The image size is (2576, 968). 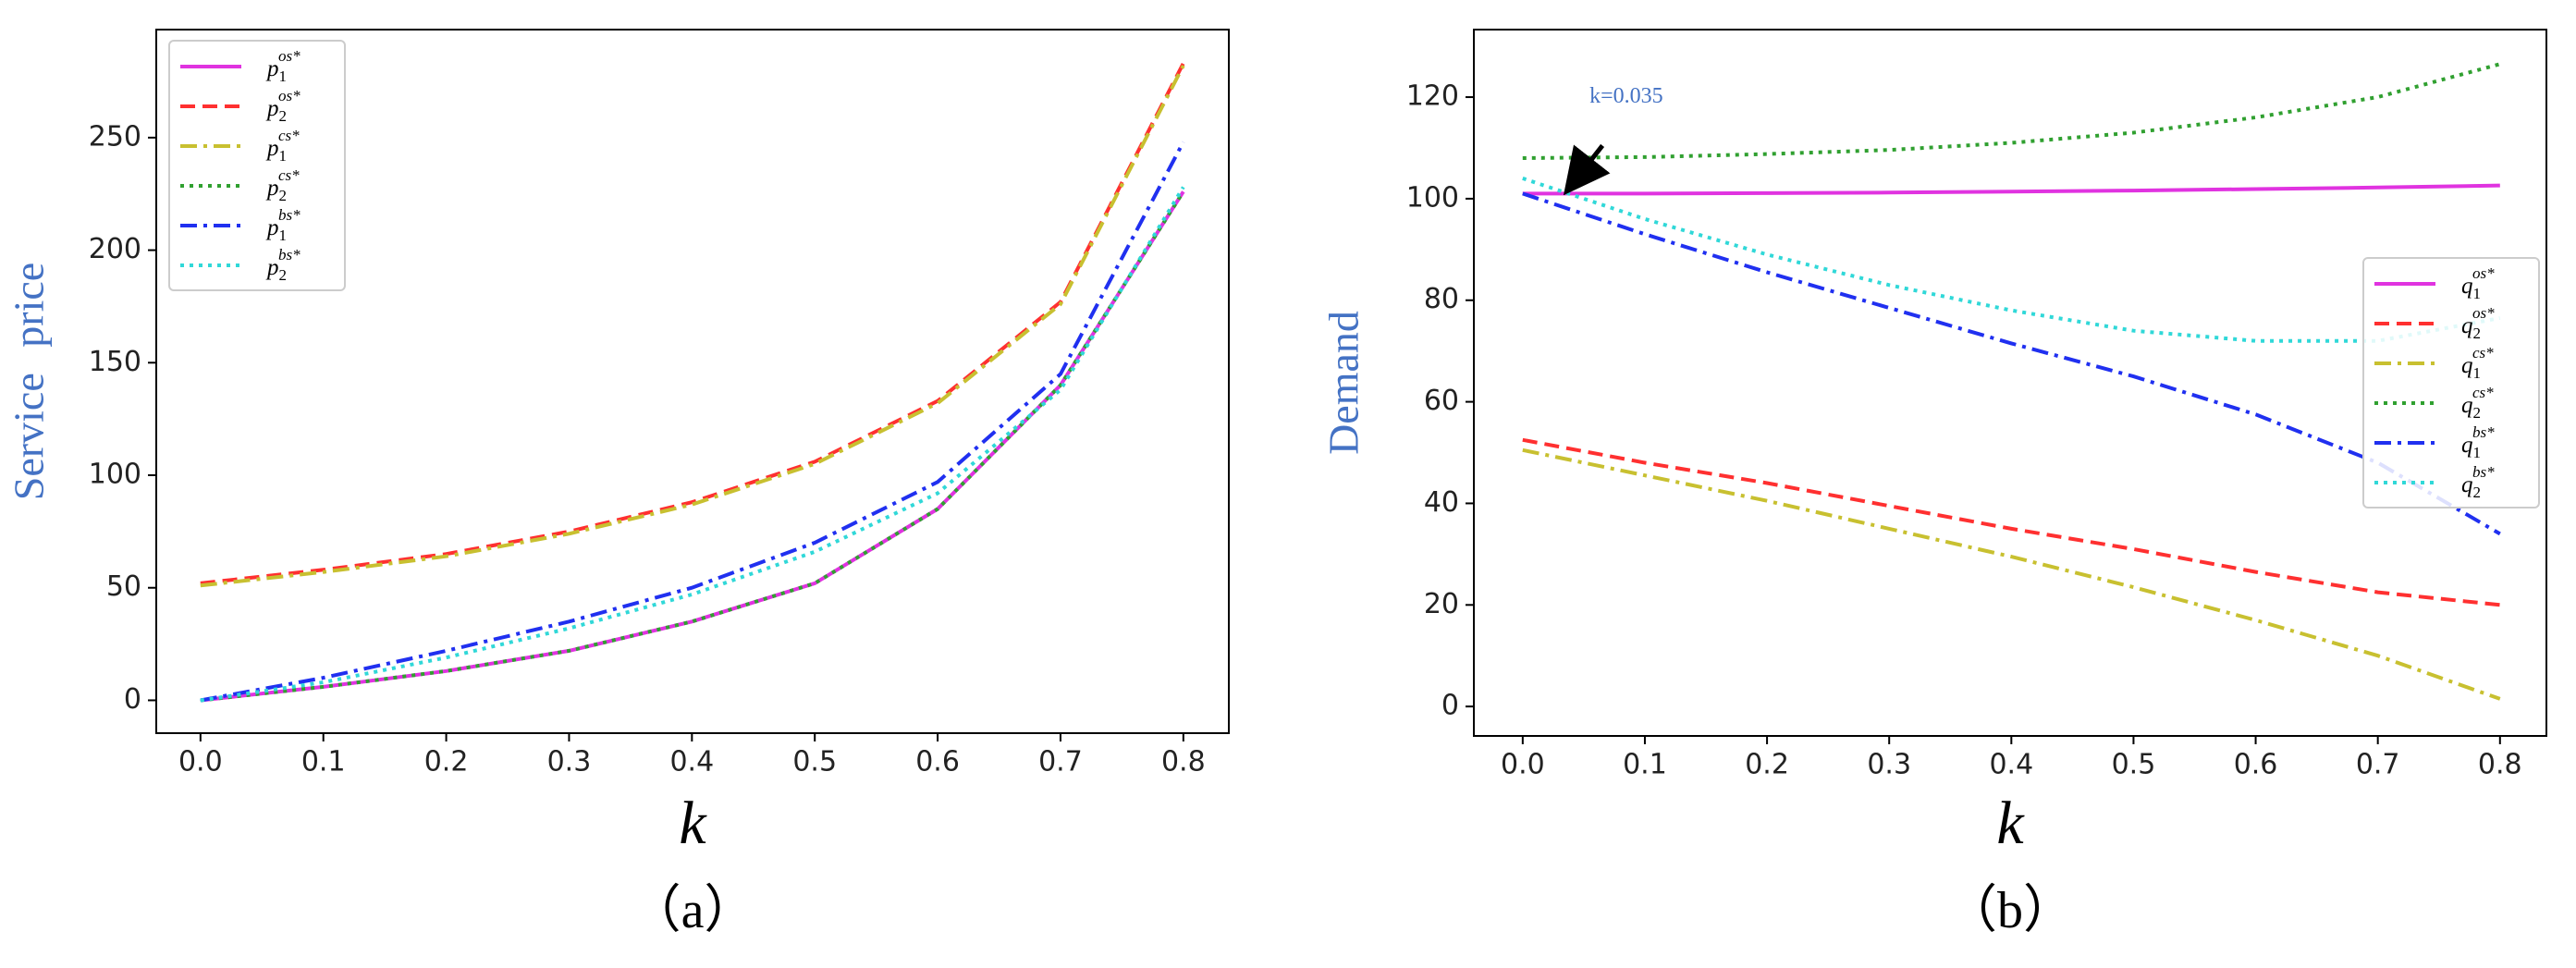 I want to click on legend: p1os*p2os*p1cs*p2cs*p1bs*p2bs*, so click(x=257, y=165).